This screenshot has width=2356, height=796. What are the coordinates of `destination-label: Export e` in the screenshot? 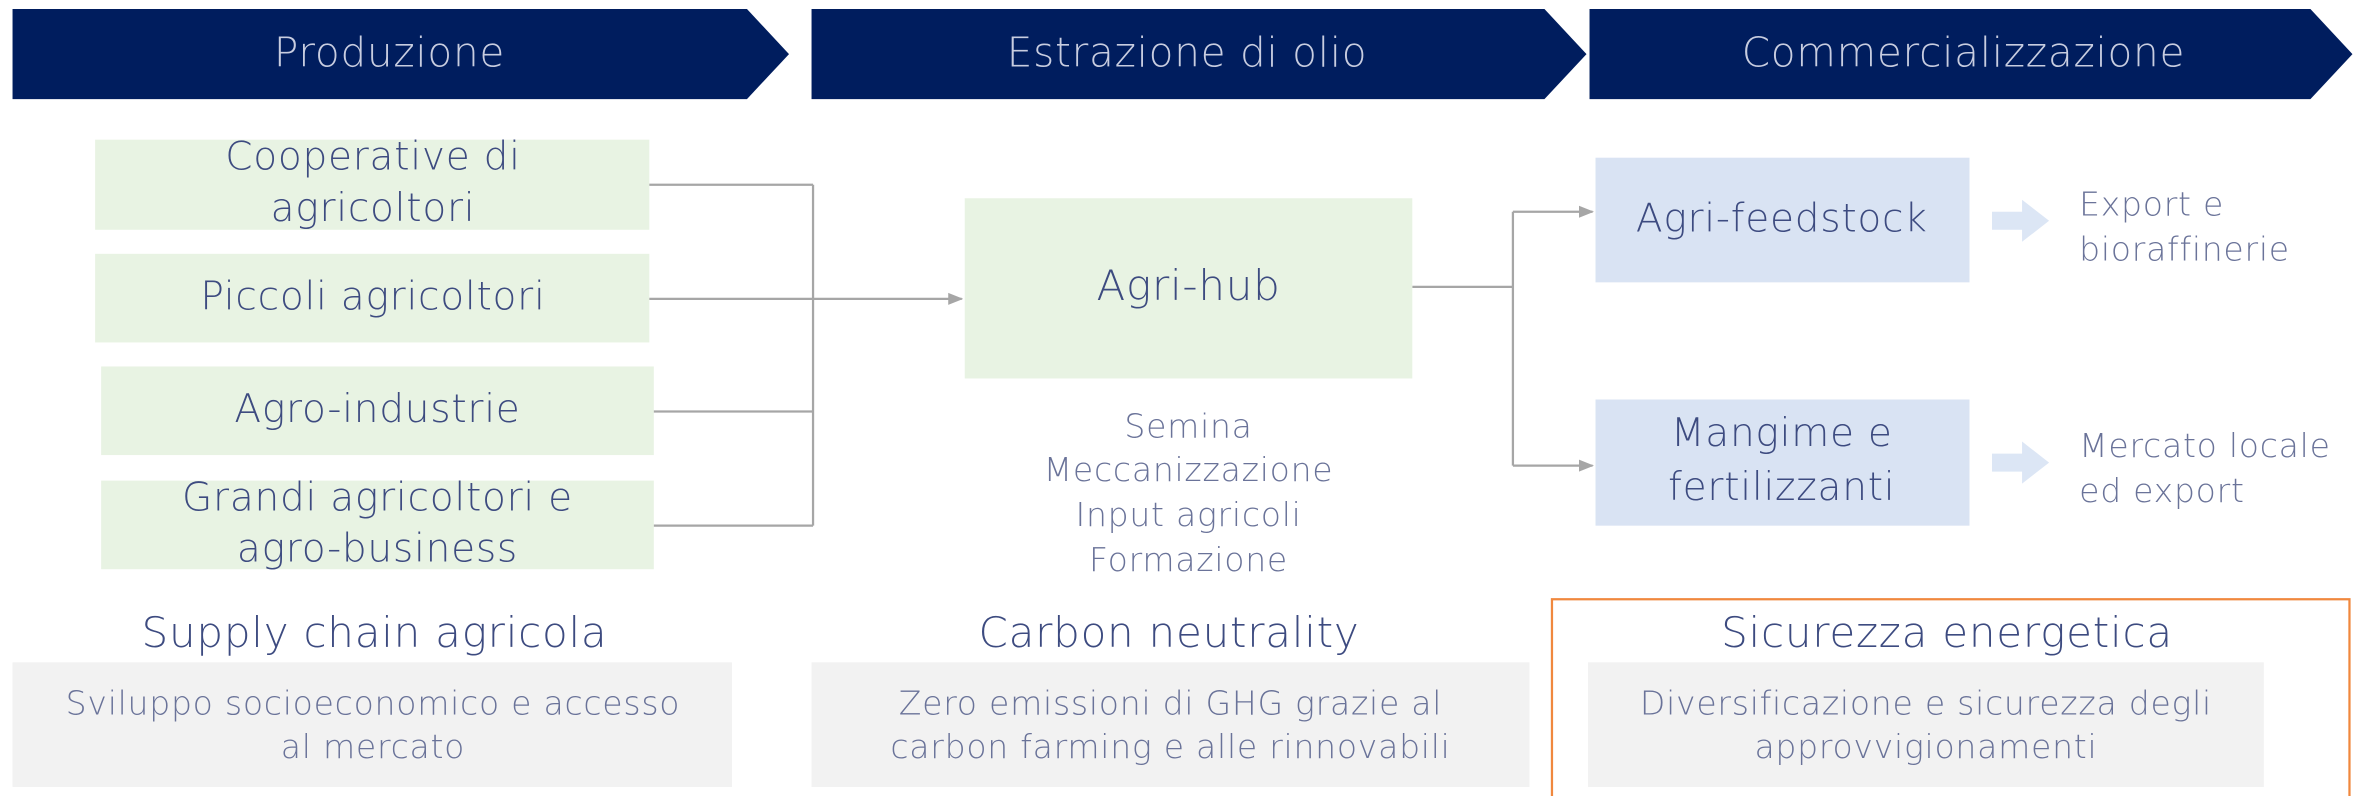 It's located at (2151, 203).